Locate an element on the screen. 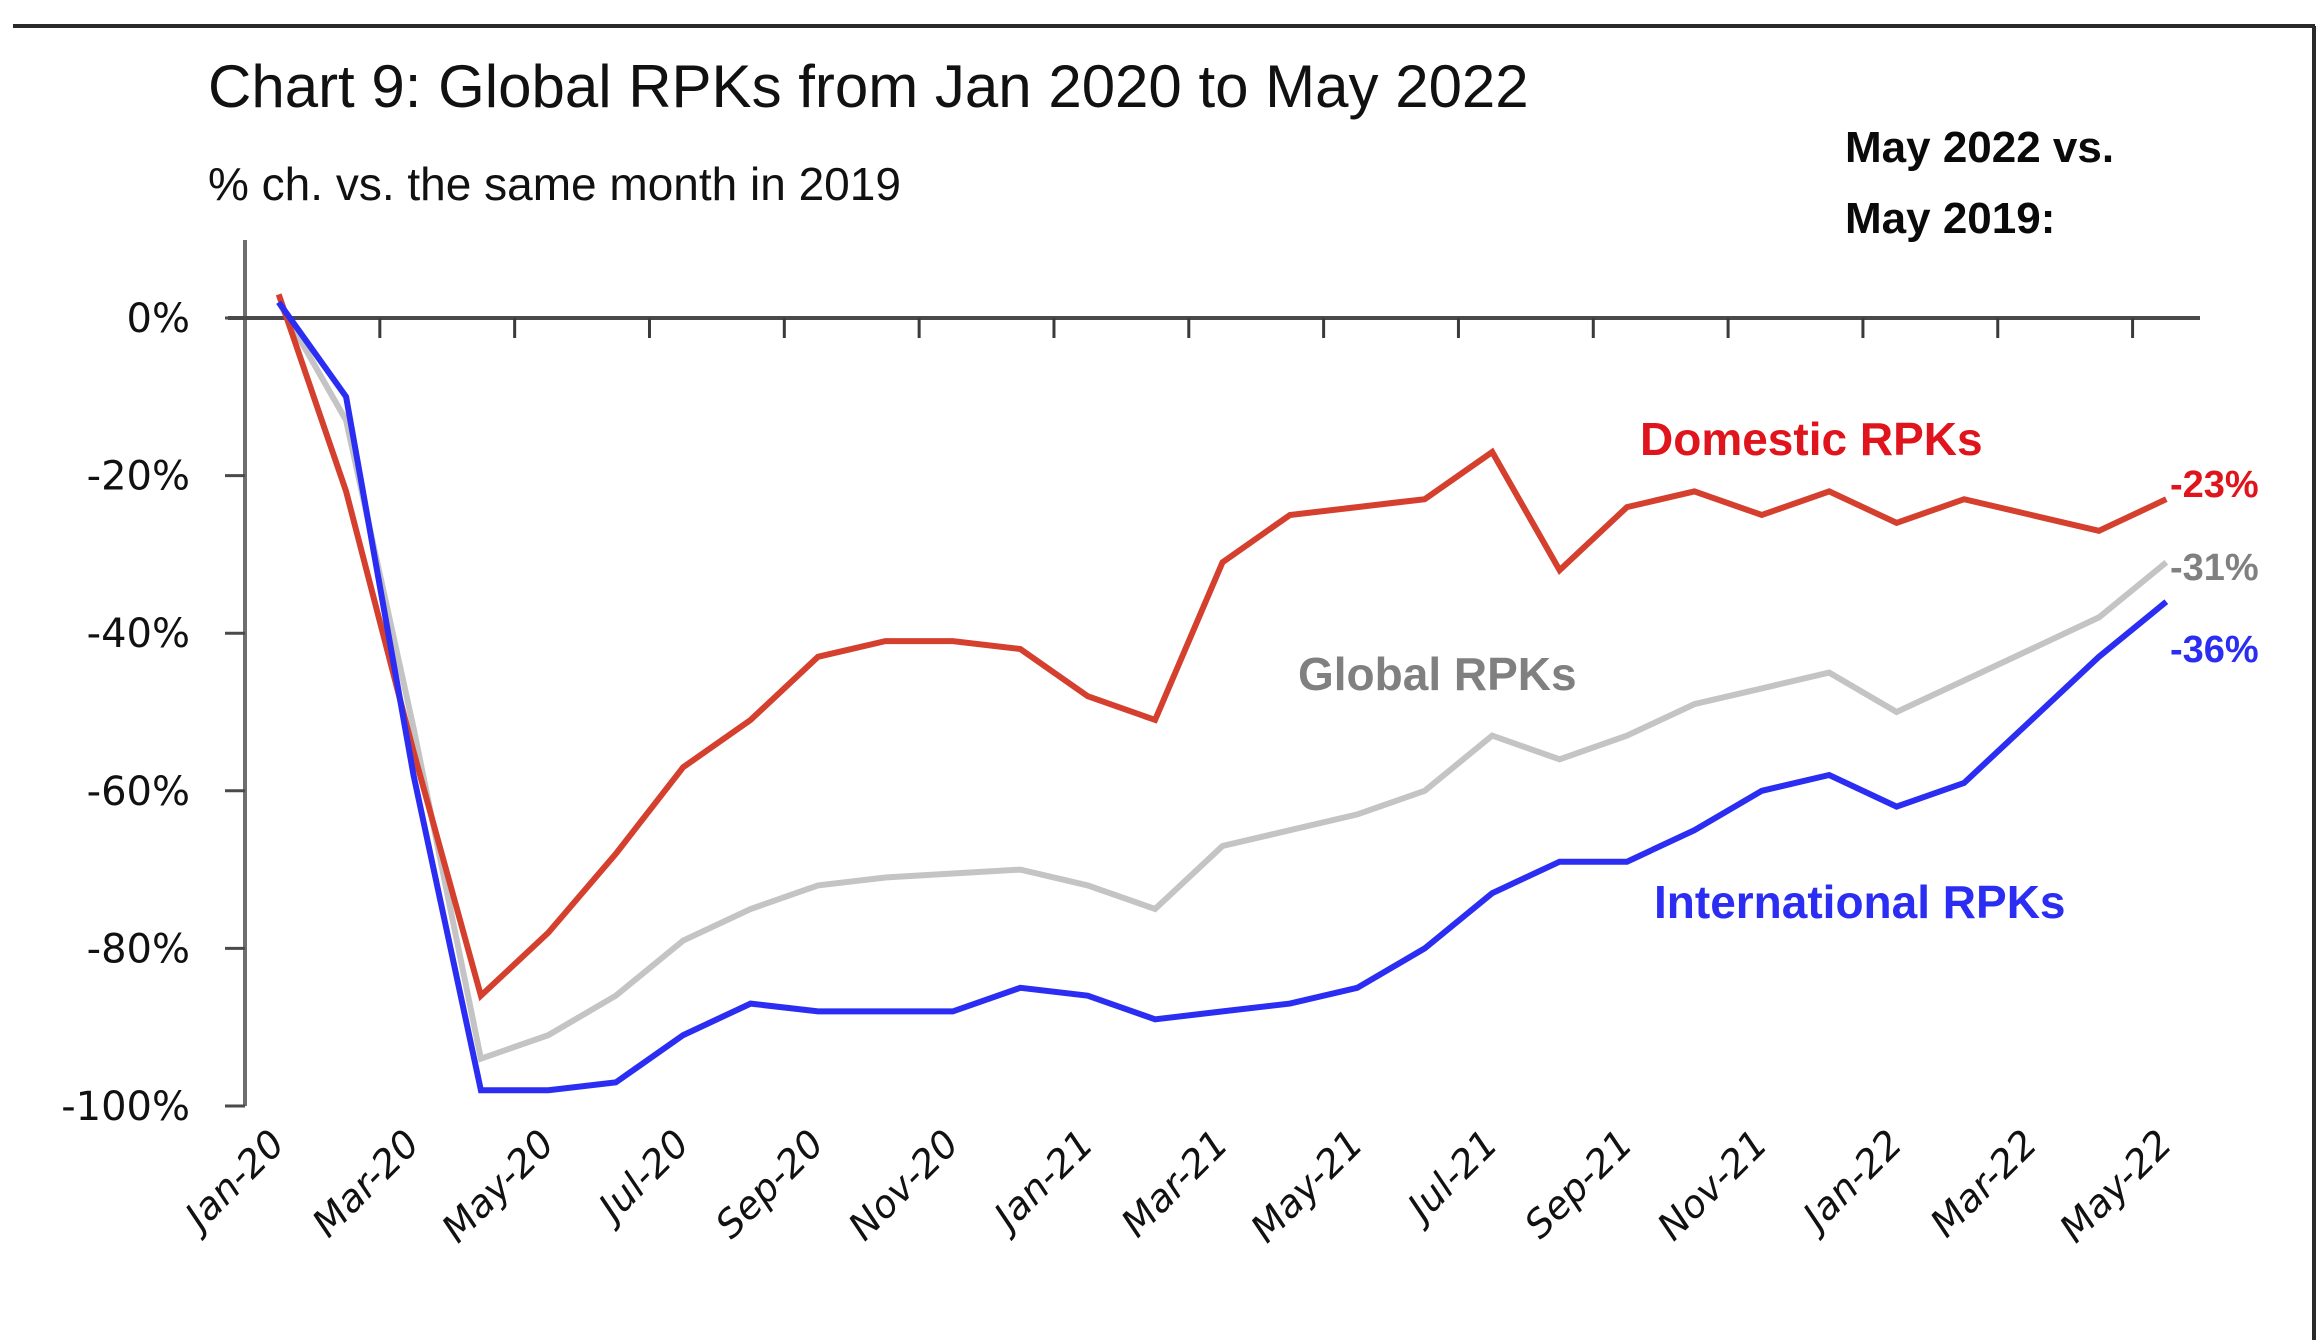  chart-subtitle: % ch. vs. the same month in 2019 is located at coordinates (554, 184).